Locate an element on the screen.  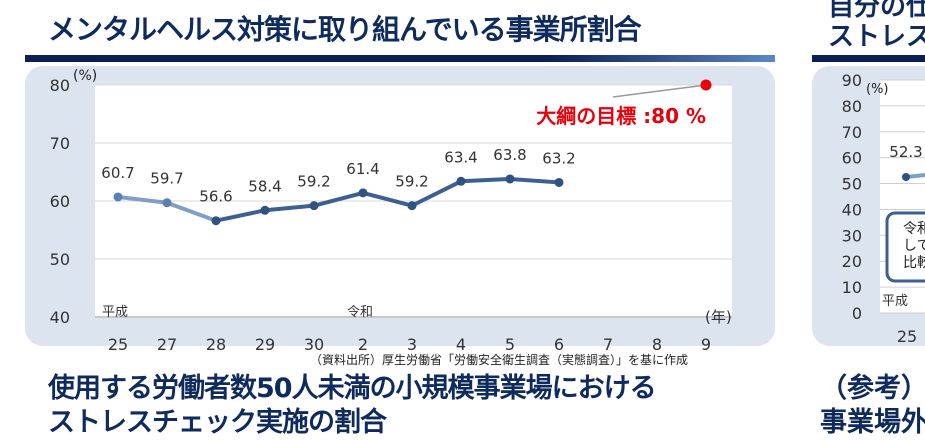
era-label: 平成 is located at coordinates (115, 312).